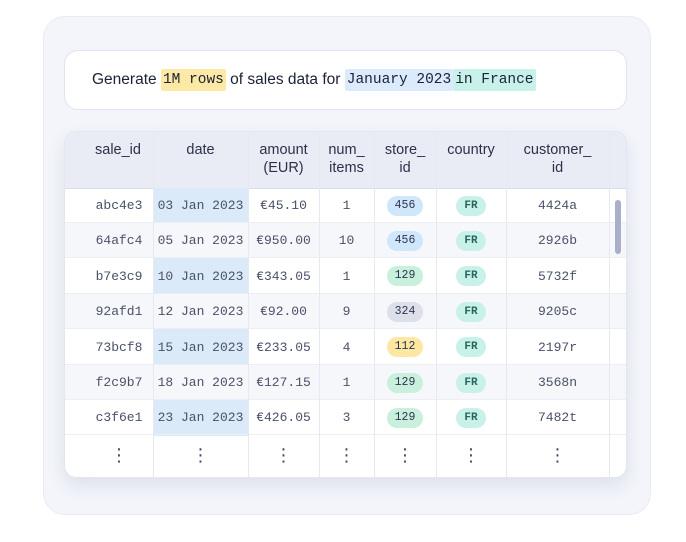 The height and width of the screenshot is (542, 686). What do you see at coordinates (200, 150) in the screenshot?
I see `header-date: date` at bounding box center [200, 150].